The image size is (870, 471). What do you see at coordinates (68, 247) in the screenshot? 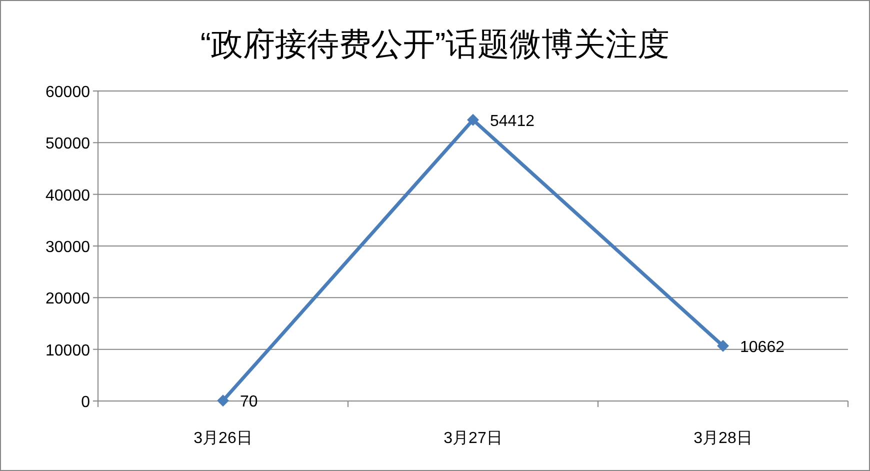
I see `y-tick-label: 30000` at bounding box center [68, 247].